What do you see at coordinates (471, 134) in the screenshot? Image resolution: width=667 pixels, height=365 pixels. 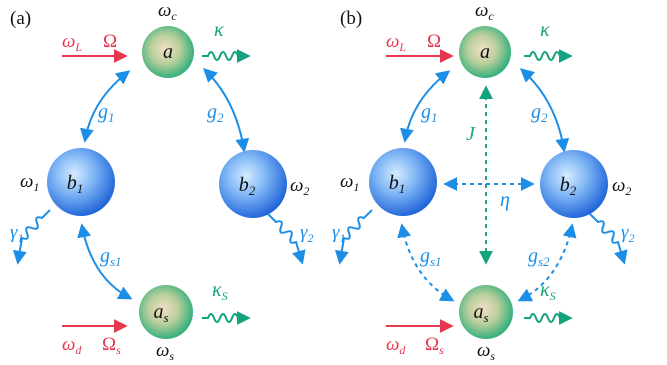 I see `J-label: J` at bounding box center [471, 134].